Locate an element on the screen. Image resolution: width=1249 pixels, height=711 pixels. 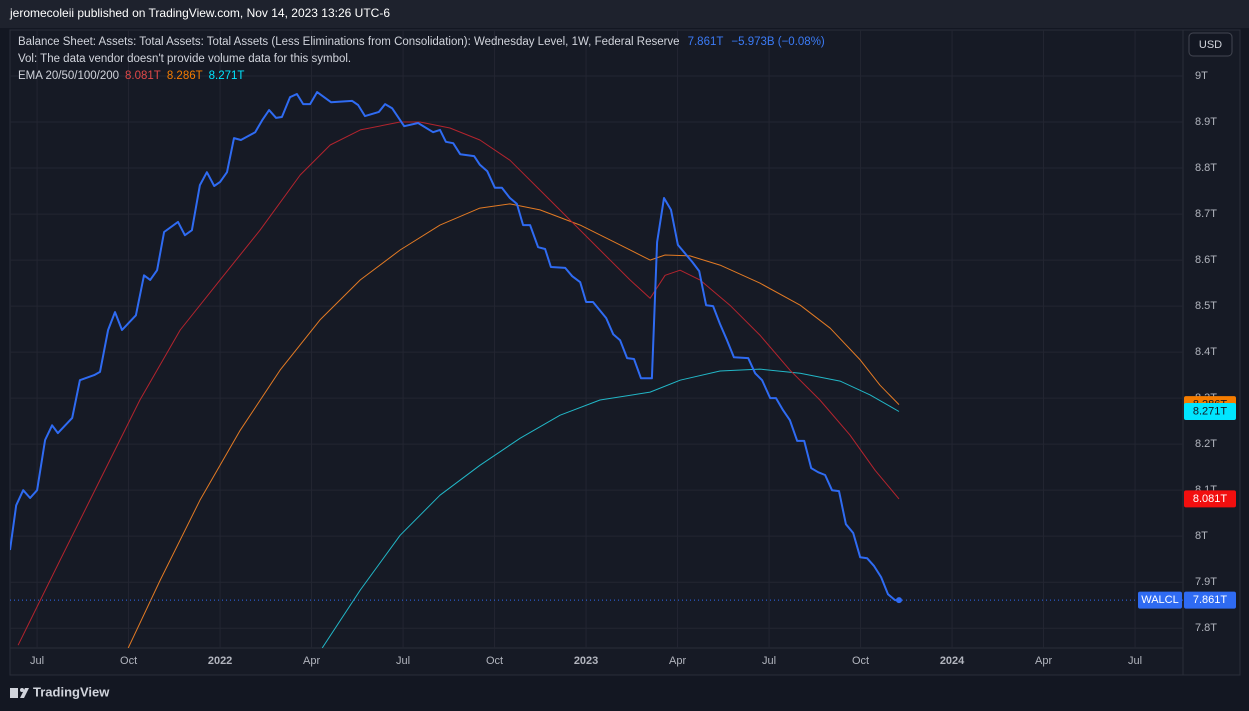
top-bar is located at coordinates (624, 14).